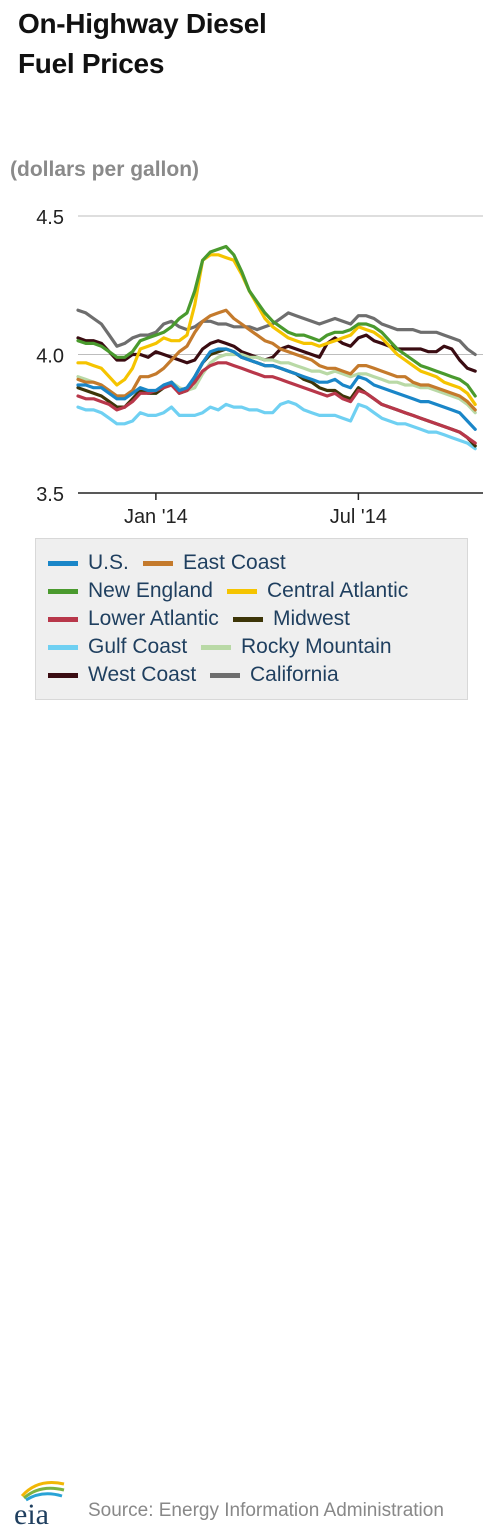 This screenshot has width=500, height=1530. Describe the element at coordinates (142, 23) in the screenshot. I see `chart-title-line1: On-Highway Diesel` at that location.